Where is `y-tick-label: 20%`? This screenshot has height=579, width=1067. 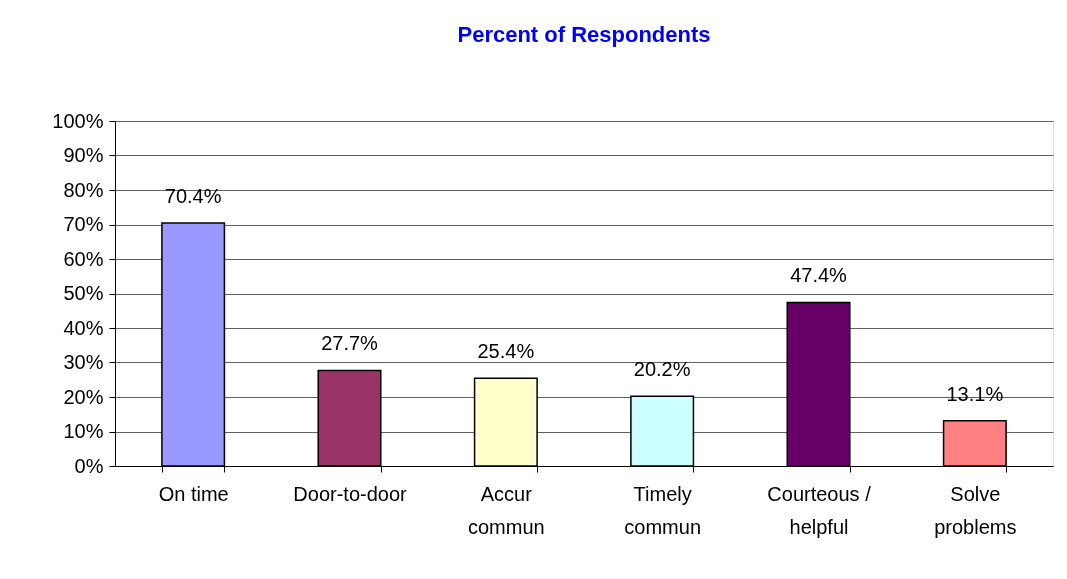 y-tick-label: 20% is located at coordinates (83, 396).